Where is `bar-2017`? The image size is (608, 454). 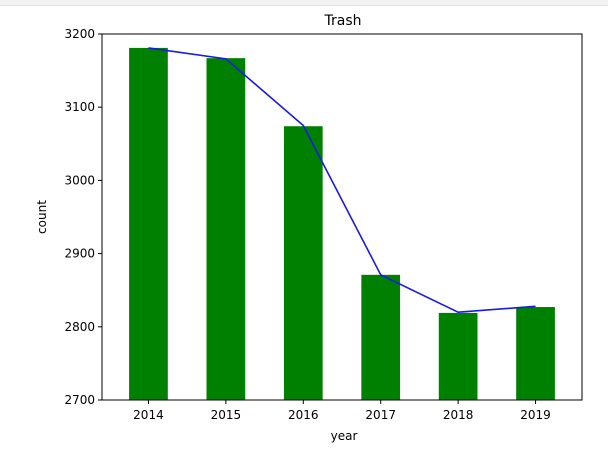 bar-2017 is located at coordinates (381, 337).